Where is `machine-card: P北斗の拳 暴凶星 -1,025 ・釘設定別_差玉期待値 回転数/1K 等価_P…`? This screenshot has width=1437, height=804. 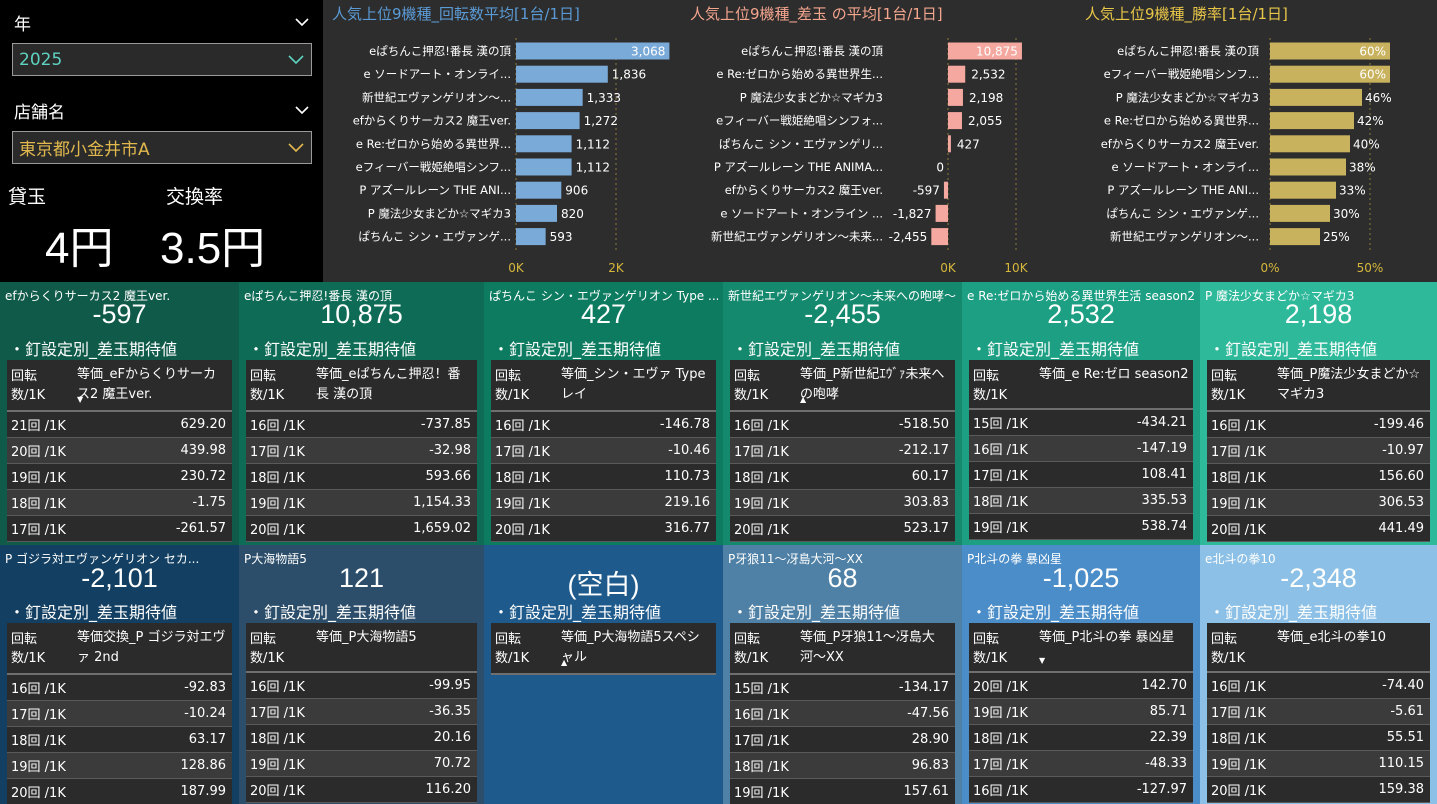 machine-card: P北斗の拳 暴凶星 -1,025 ・釘設定別_差玉期待値 回転数/1K 等価_P… is located at coordinates (1081, 674).